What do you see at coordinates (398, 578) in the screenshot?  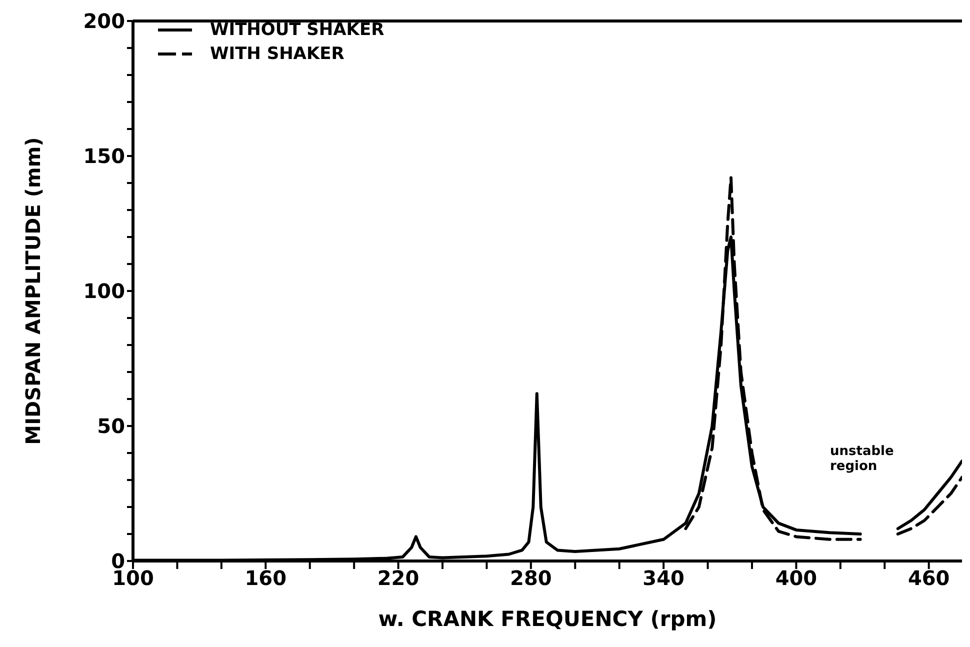 I see `x-tick-label: 220` at bounding box center [398, 578].